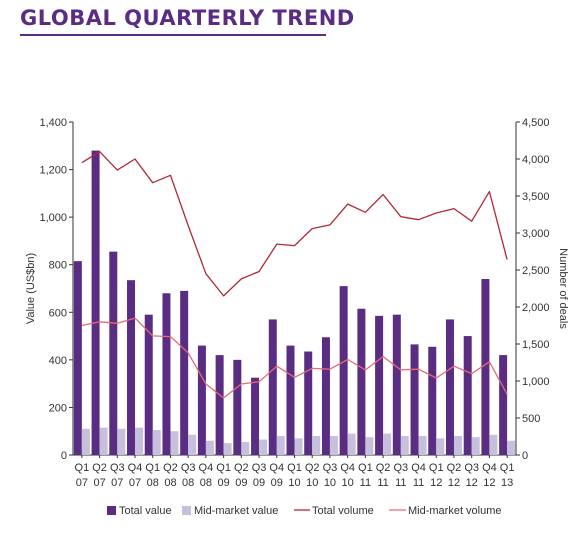  I want to click on y-right-tick-label: 500, so click(531, 419).